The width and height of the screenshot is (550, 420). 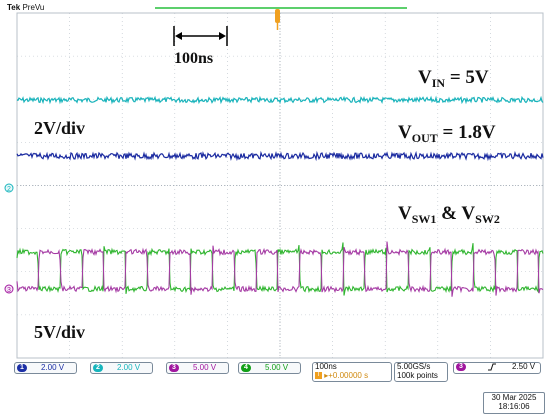 I want to click on ch4-scale: 5.00 V, so click(x=277, y=367).